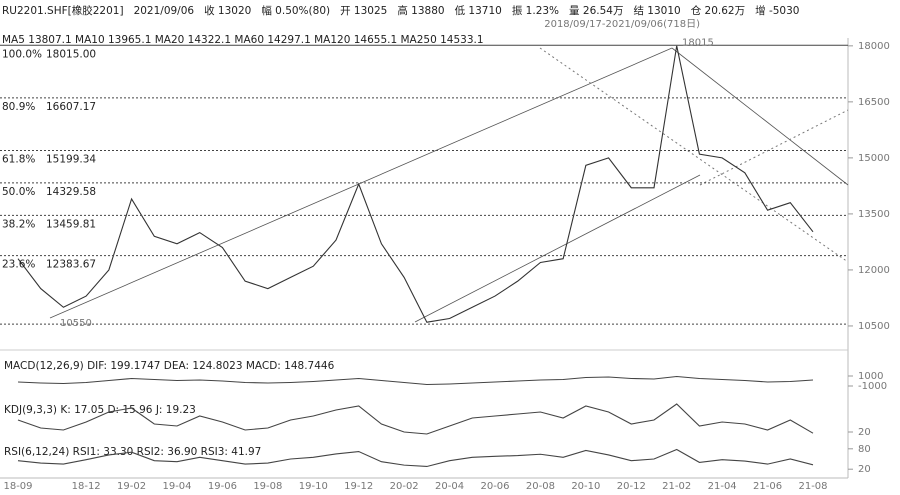 Image resolution: width=900 pixels, height=495 pixels. Describe the element at coordinates (874, 214) in the screenshot. I see `y-tick-label: 13500` at that location.